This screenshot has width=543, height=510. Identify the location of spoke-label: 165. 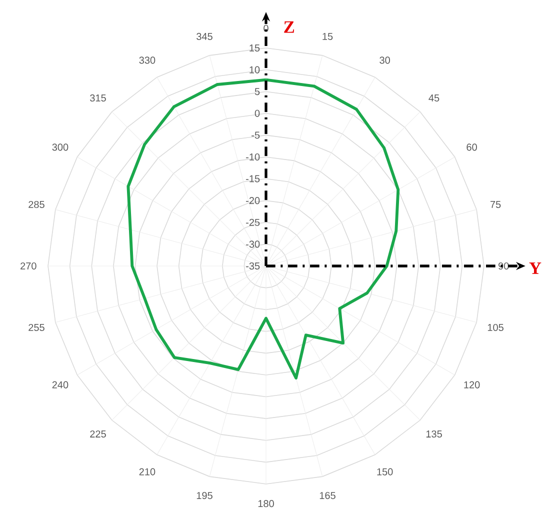
(328, 496).